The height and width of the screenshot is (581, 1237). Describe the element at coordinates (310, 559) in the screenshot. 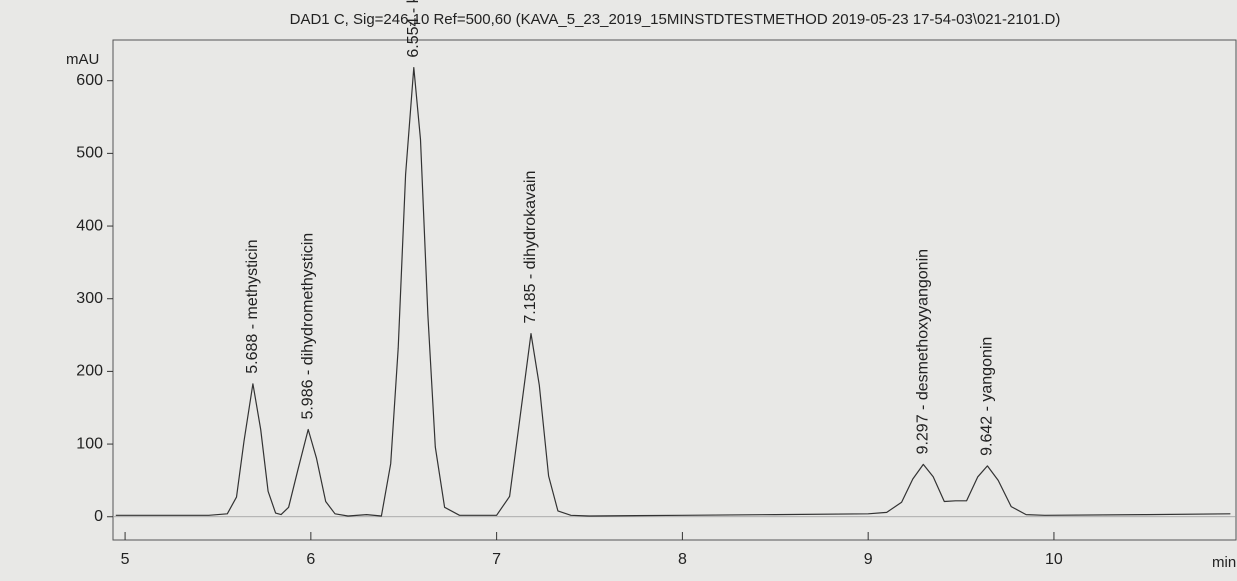

I see `x-tick-label: 6` at that location.